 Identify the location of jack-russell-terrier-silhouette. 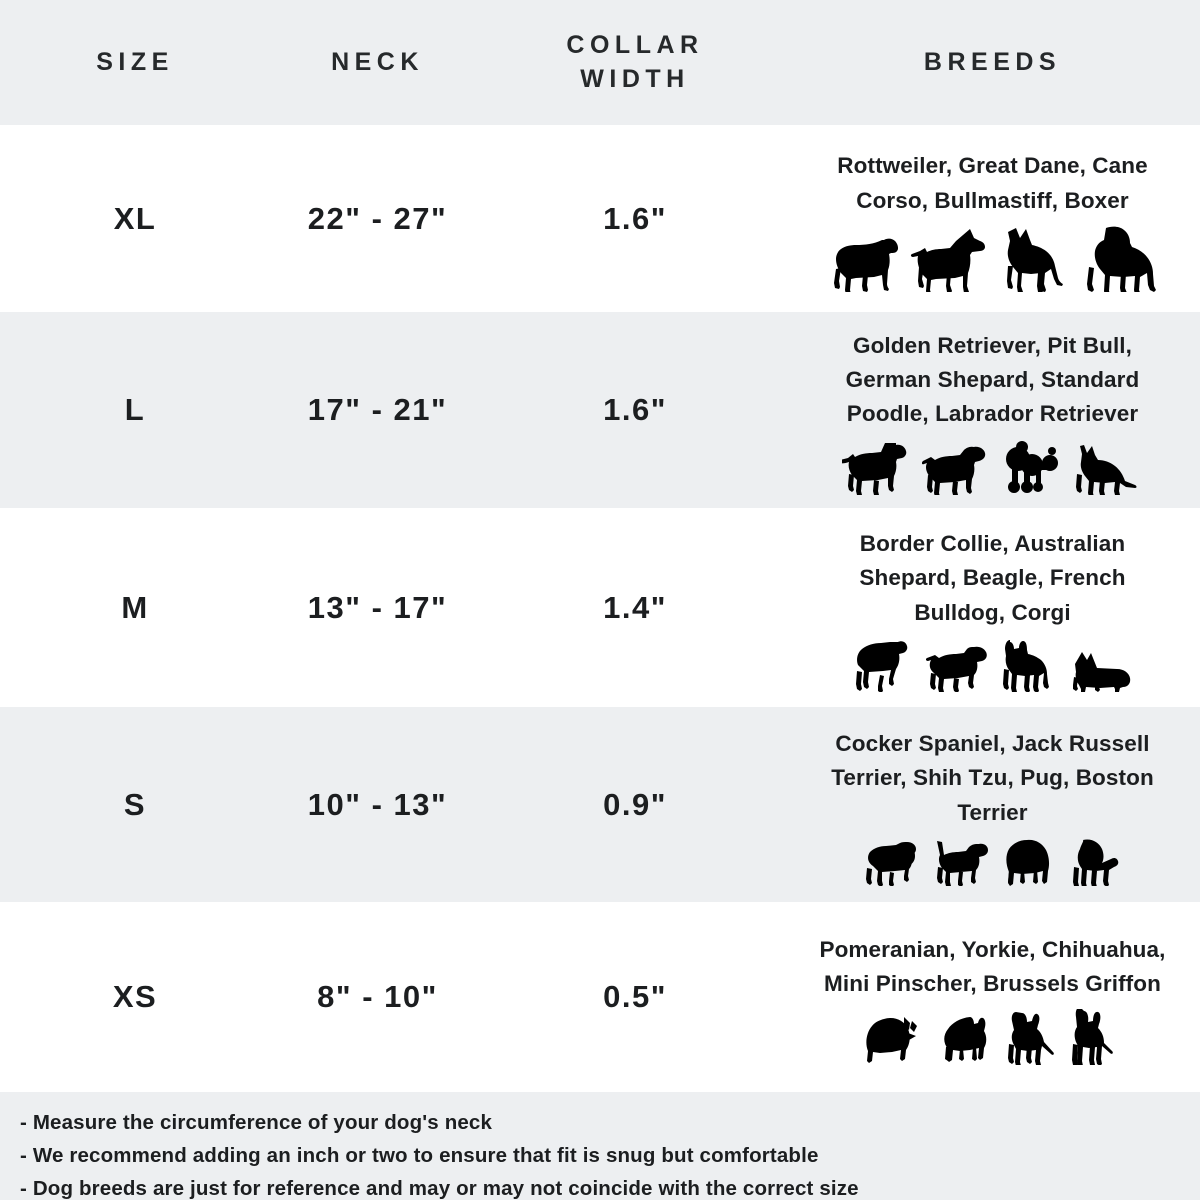
(962, 863).